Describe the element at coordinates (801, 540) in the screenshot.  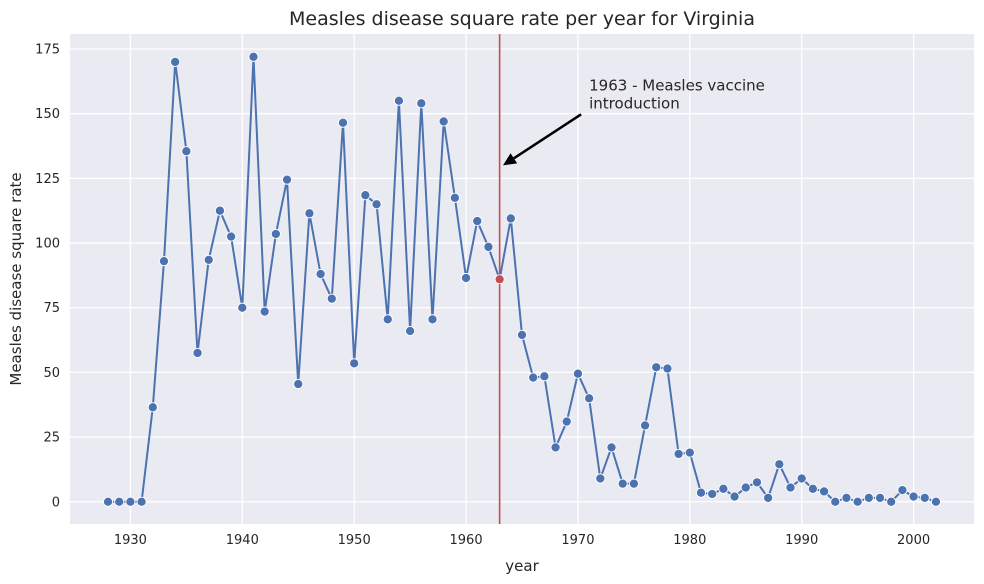
I see `x-tick-label: 1990` at that location.